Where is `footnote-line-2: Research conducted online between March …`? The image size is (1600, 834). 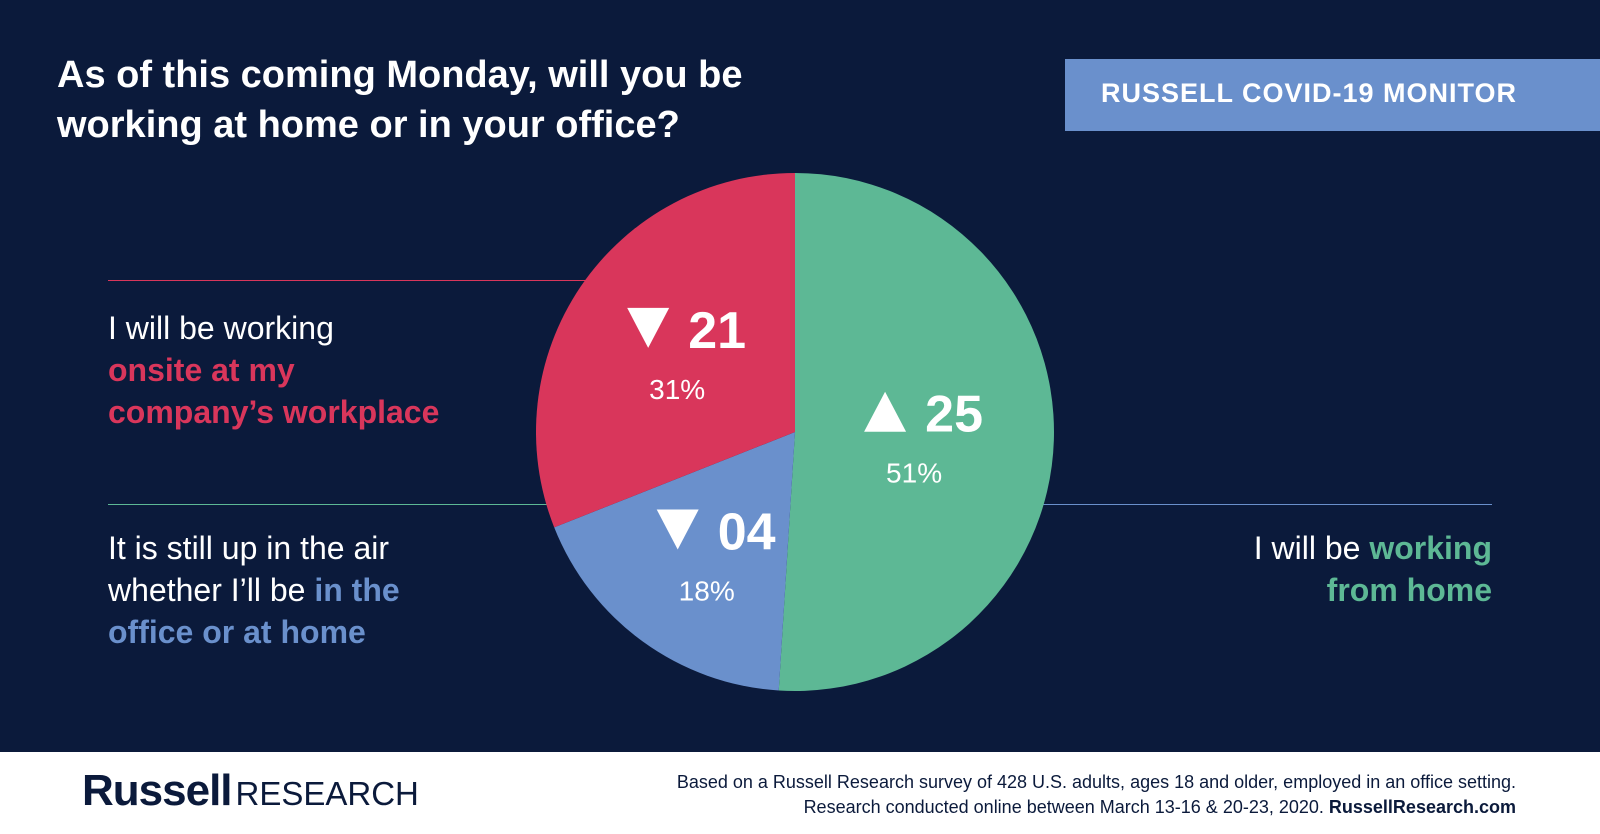 footnote-line-2: Research conducted online between March … is located at coordinates (1066, 807).